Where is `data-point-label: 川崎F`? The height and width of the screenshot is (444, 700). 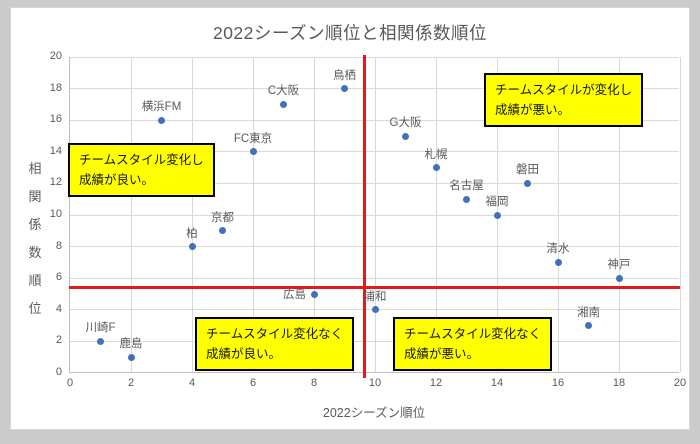 data-point-label: 川崎F is located at coordinates (100, 328).